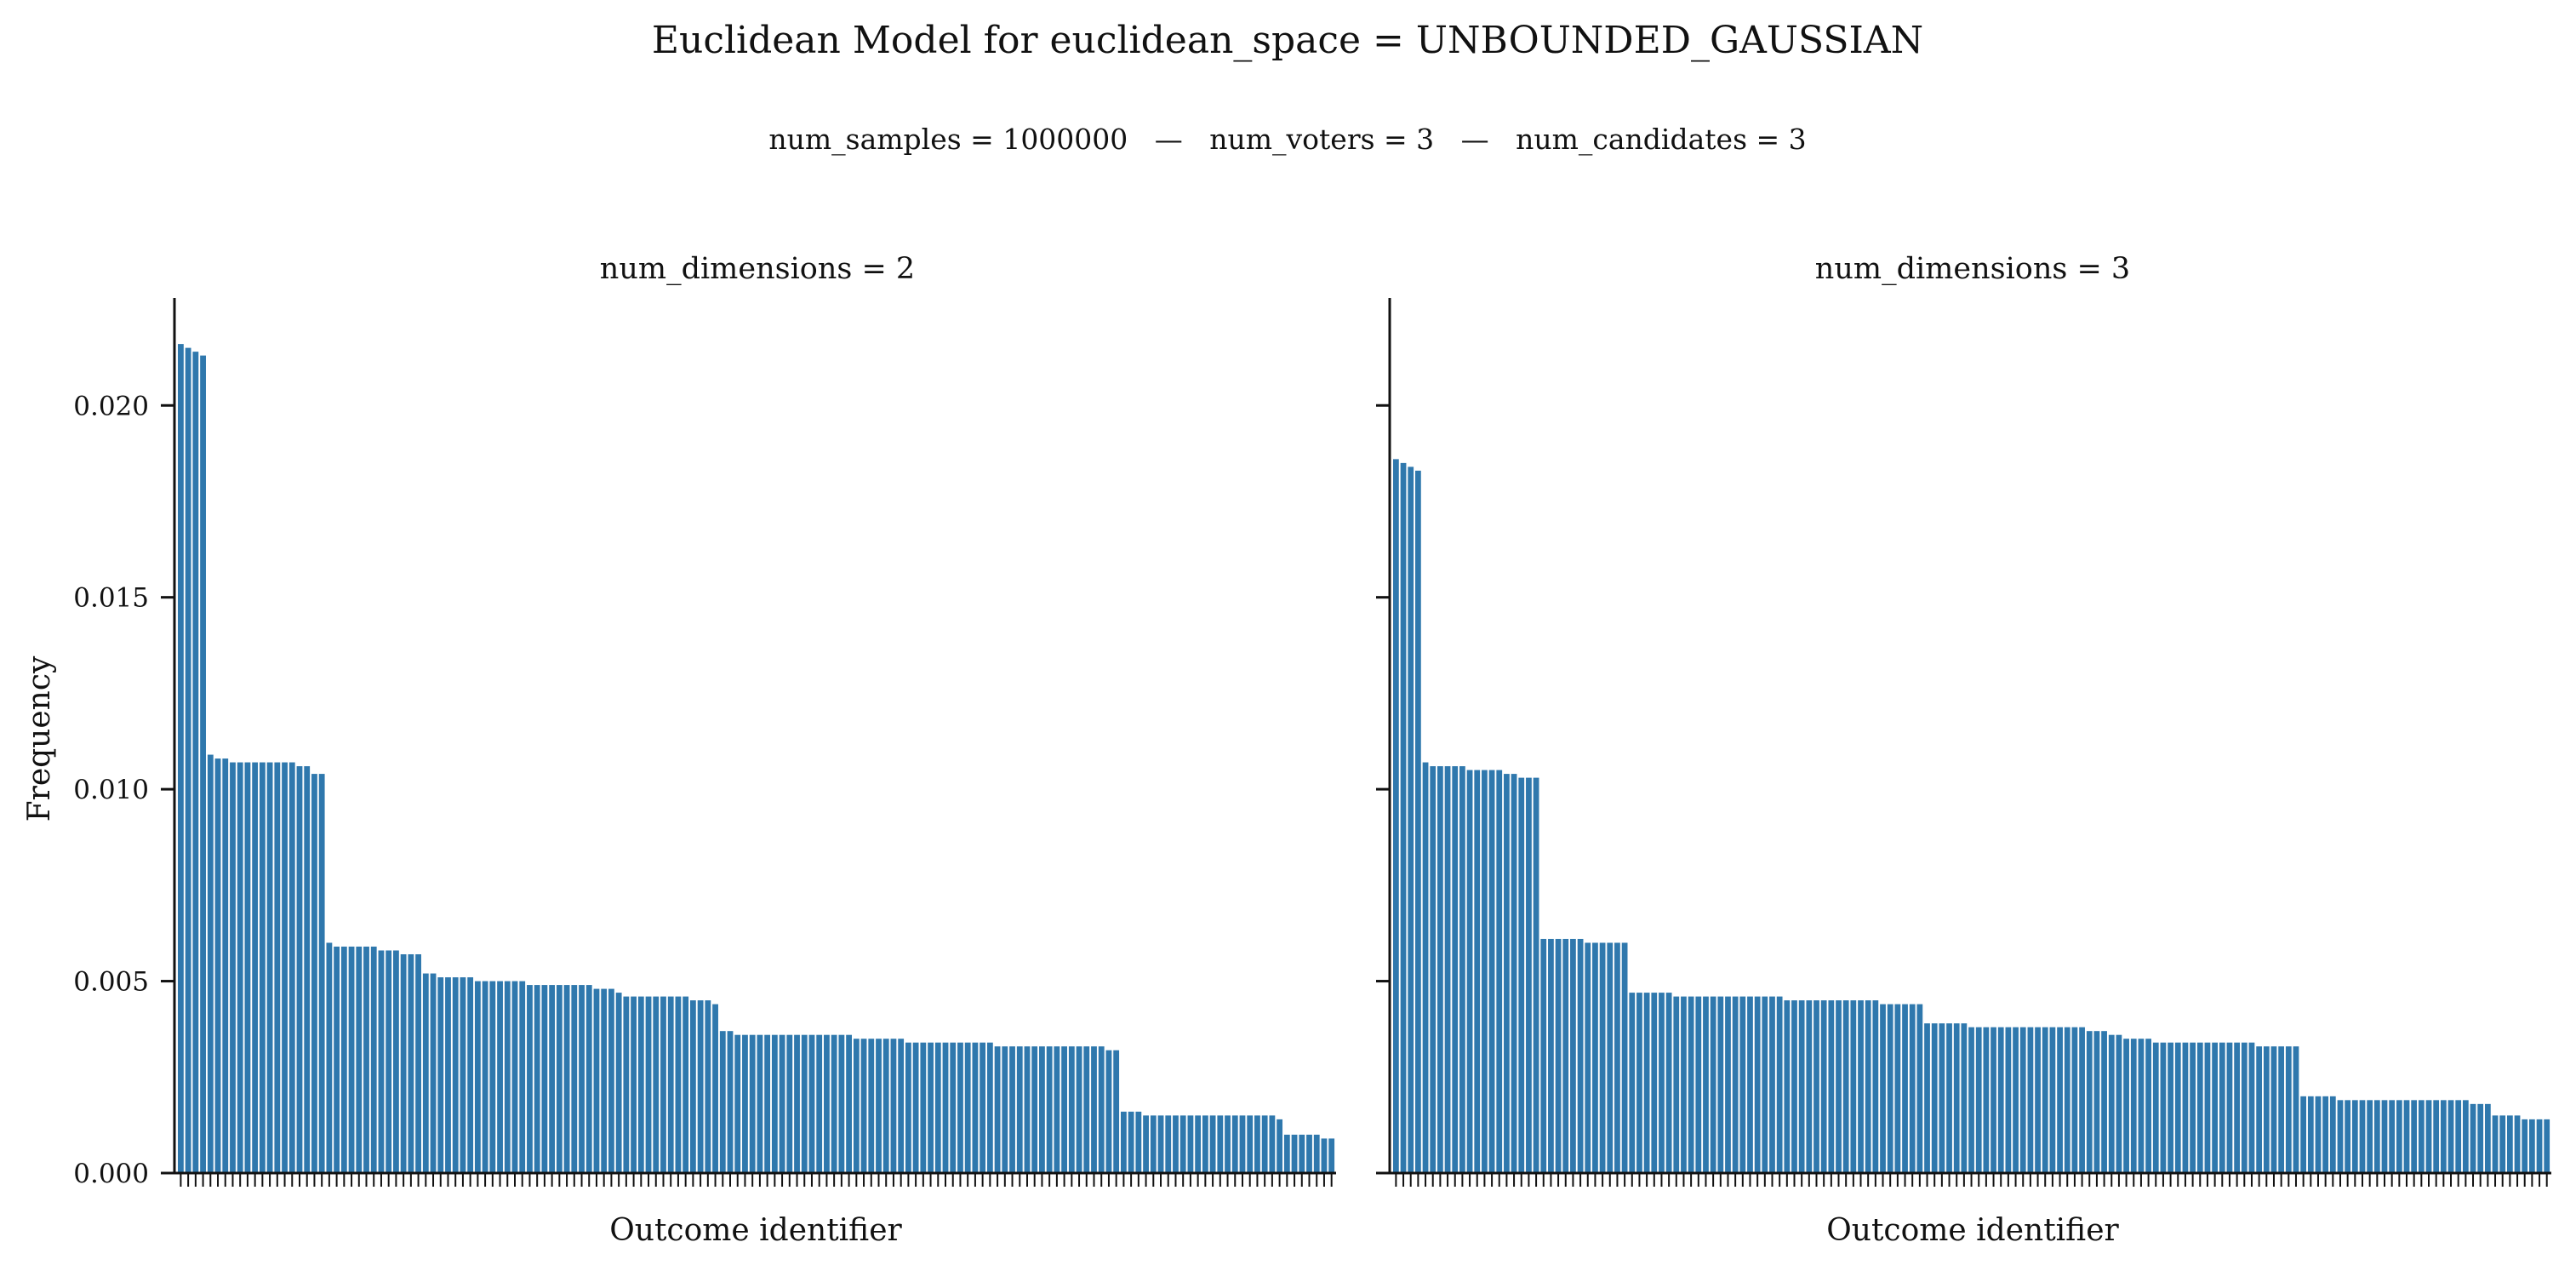  I want to click on y-axis-label: Frequency, so click(39, 738).